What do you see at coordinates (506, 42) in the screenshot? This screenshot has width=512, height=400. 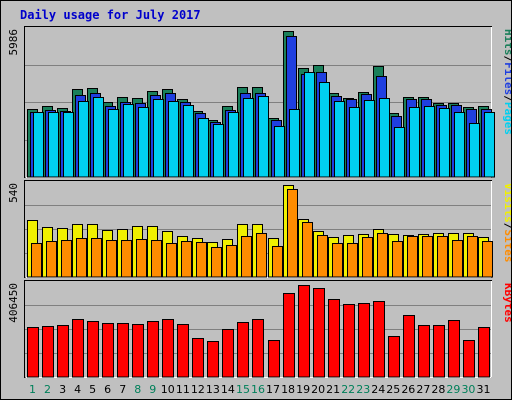 I see `legend-item-hits: Hits` at bounding box center [506, 42].